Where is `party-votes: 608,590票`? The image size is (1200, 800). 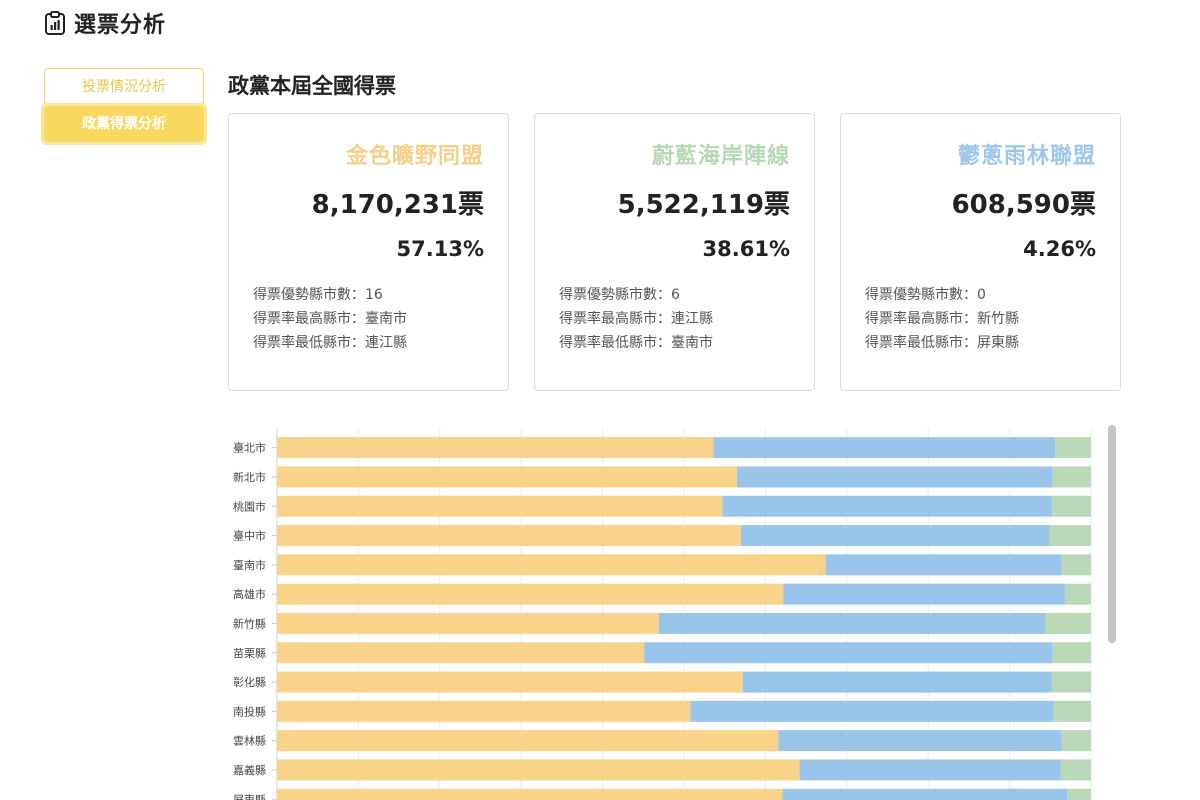 party-votes: 608,590票 is located at coordinates (980, 202).